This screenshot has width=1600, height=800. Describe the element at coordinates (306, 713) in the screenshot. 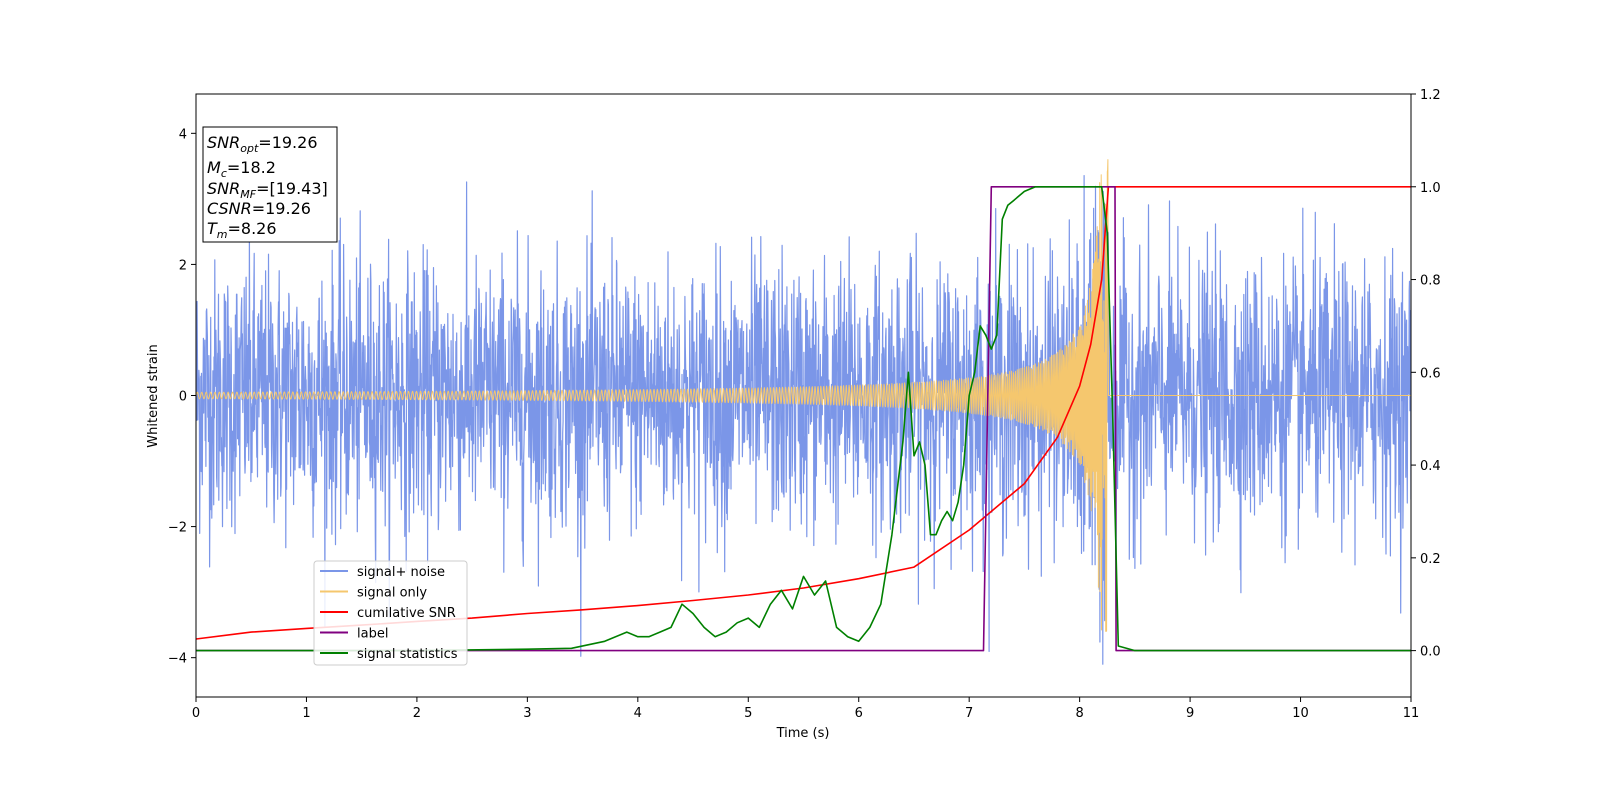

I see `x-tick-label: 1` at that location.